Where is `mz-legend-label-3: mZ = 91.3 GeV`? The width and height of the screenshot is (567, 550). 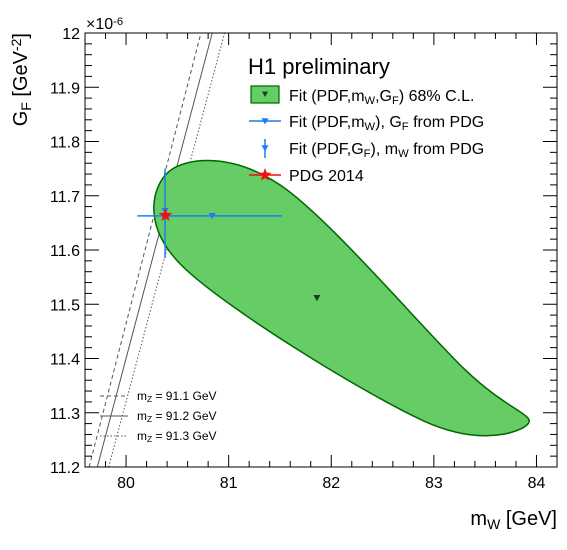
mz-legend-label-3: mZ = 91.3 GeV is located at coordinates (177, 436).